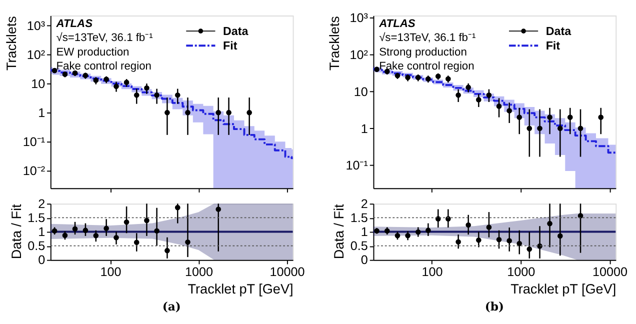 The width and height of the screenshot is (636, 324). What do you see at coordinates (423, 52) in the screenshot?
I see `annotation: Strong production` at bounding box center [423, 52].